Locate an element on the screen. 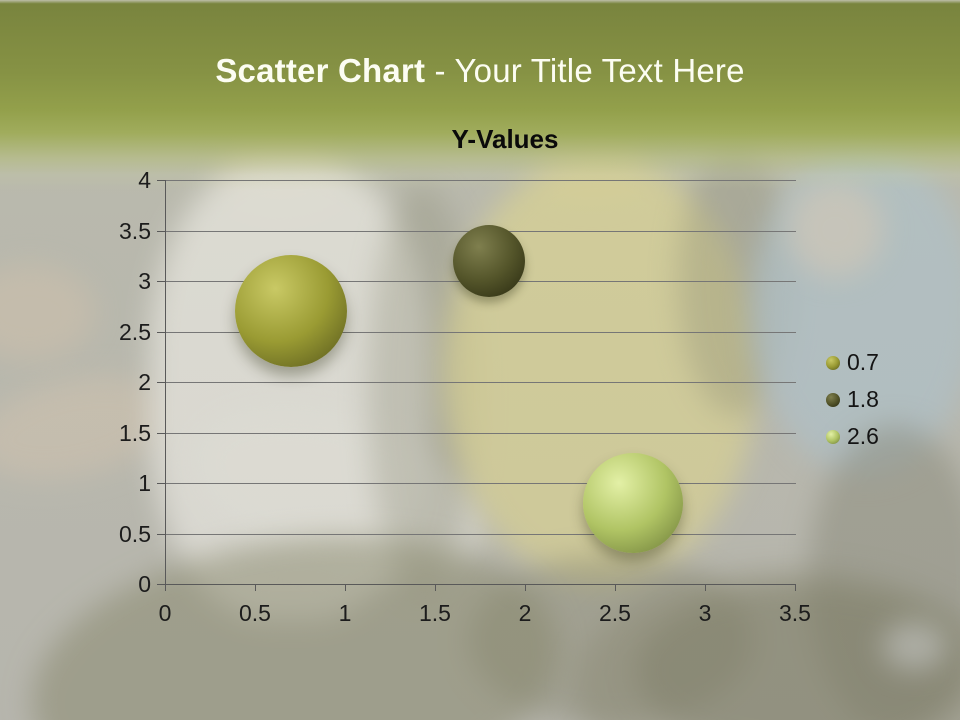 This screenshot has width=960, height=720. slide-title: Scatter Chart - Your Title Text Here is located at coordinates (480, 71).